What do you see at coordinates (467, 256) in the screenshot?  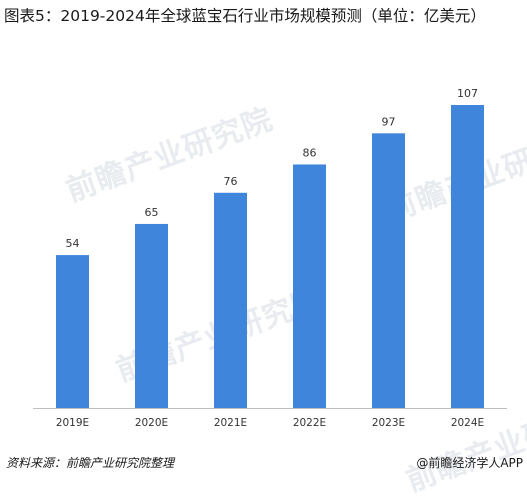 I see `bar-2024E` at bounding box center [467, 256].